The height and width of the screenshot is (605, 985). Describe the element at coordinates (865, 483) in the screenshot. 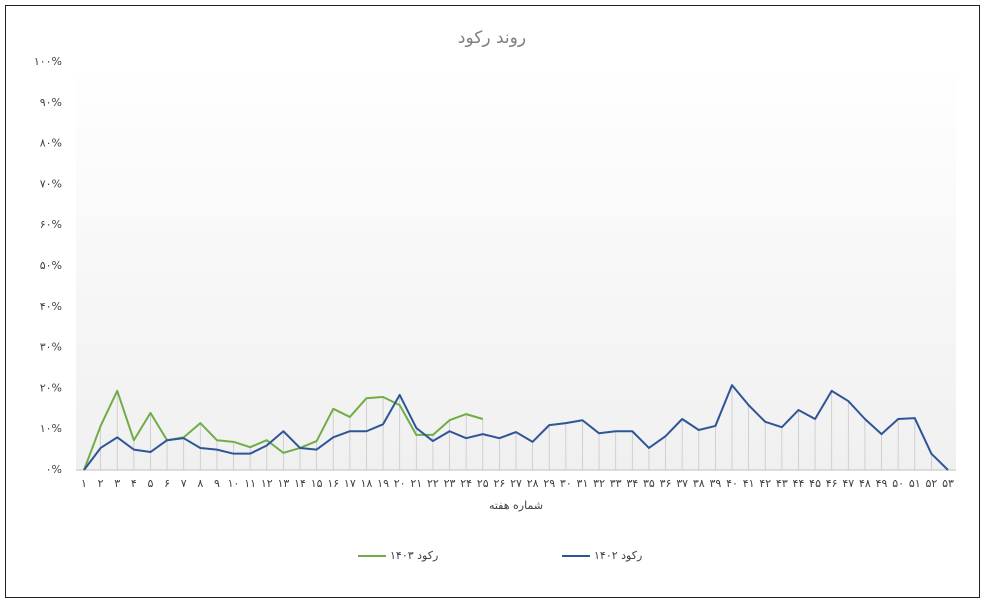

I see `x-tick-label: ۴۸` at that location.